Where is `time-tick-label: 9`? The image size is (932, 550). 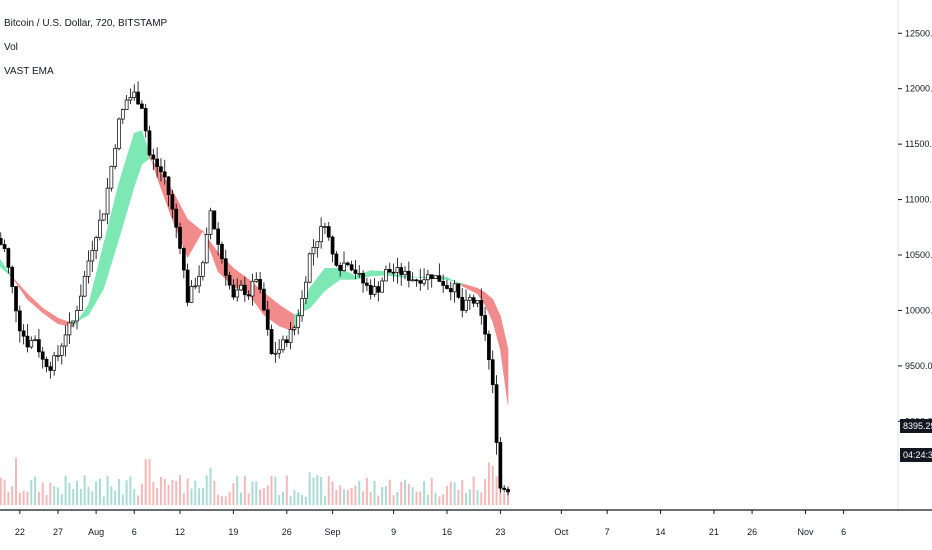 time-tick-label: 9 is located at coordinates (393, 532).